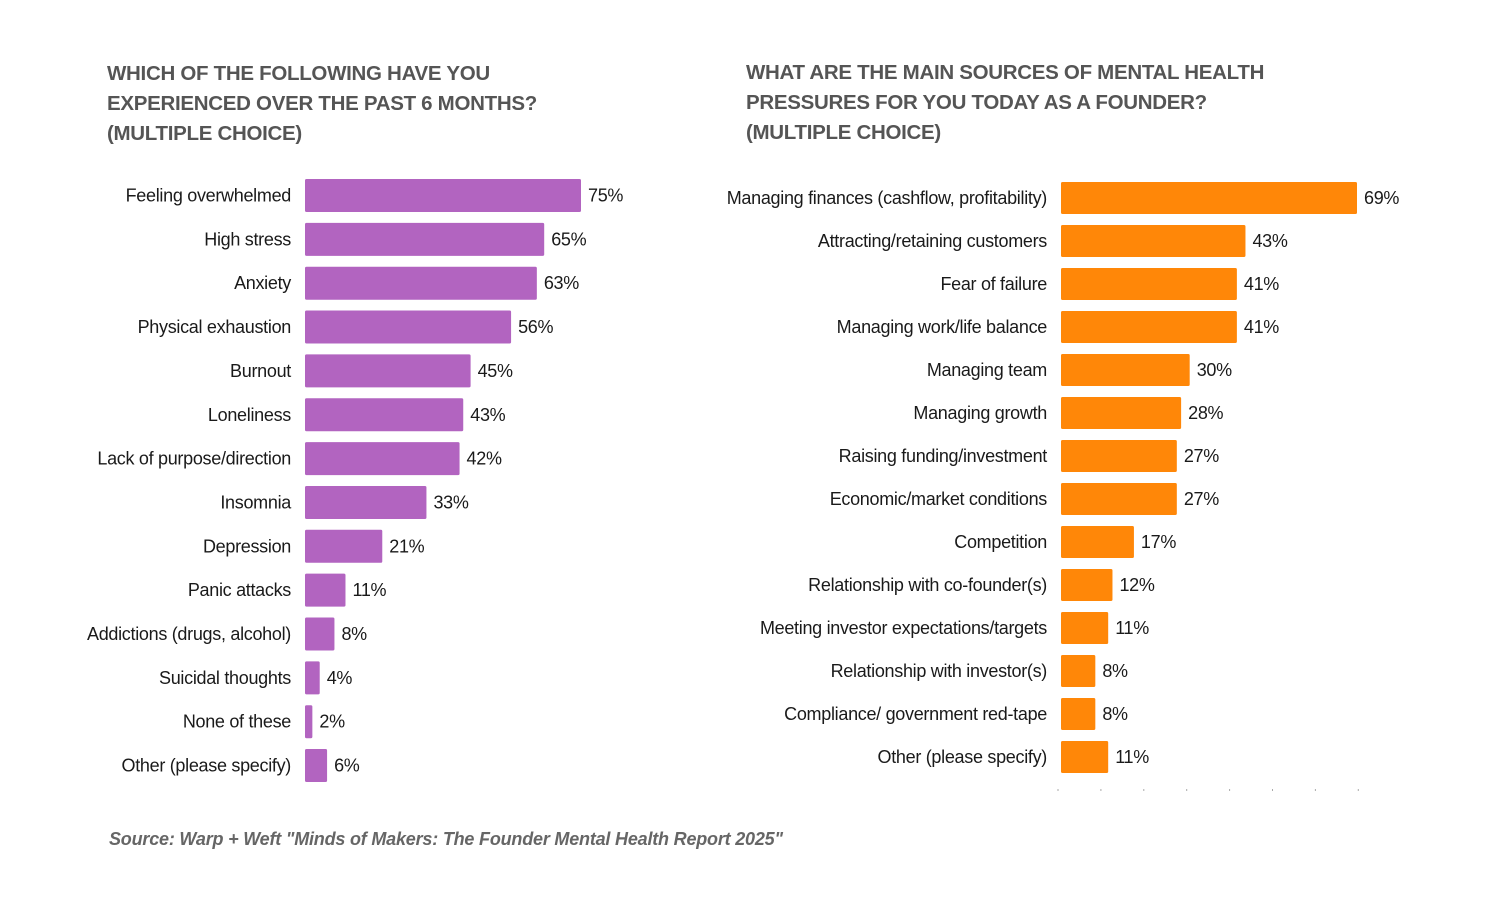 This screenshot has height=900, width=1500. Describe the element at coordinates (1214, 370) in the screenshot. I see `right-value-label: 30%` at that location.